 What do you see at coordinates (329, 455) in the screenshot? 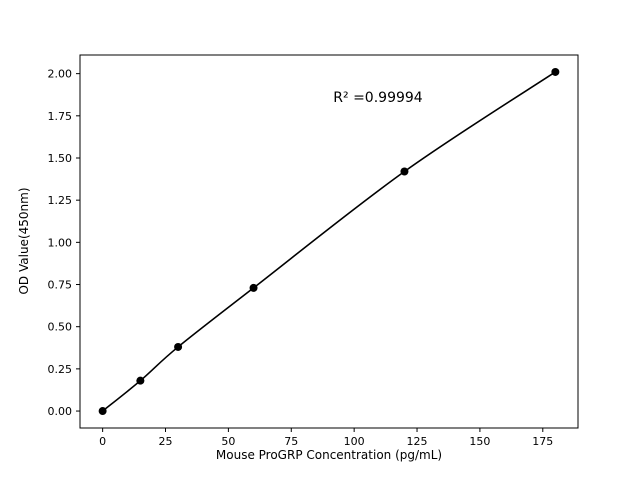
I see `x-axis-label: Mouse ProGRP Concentration (pg/mL)` at bounding box center [329, 455].